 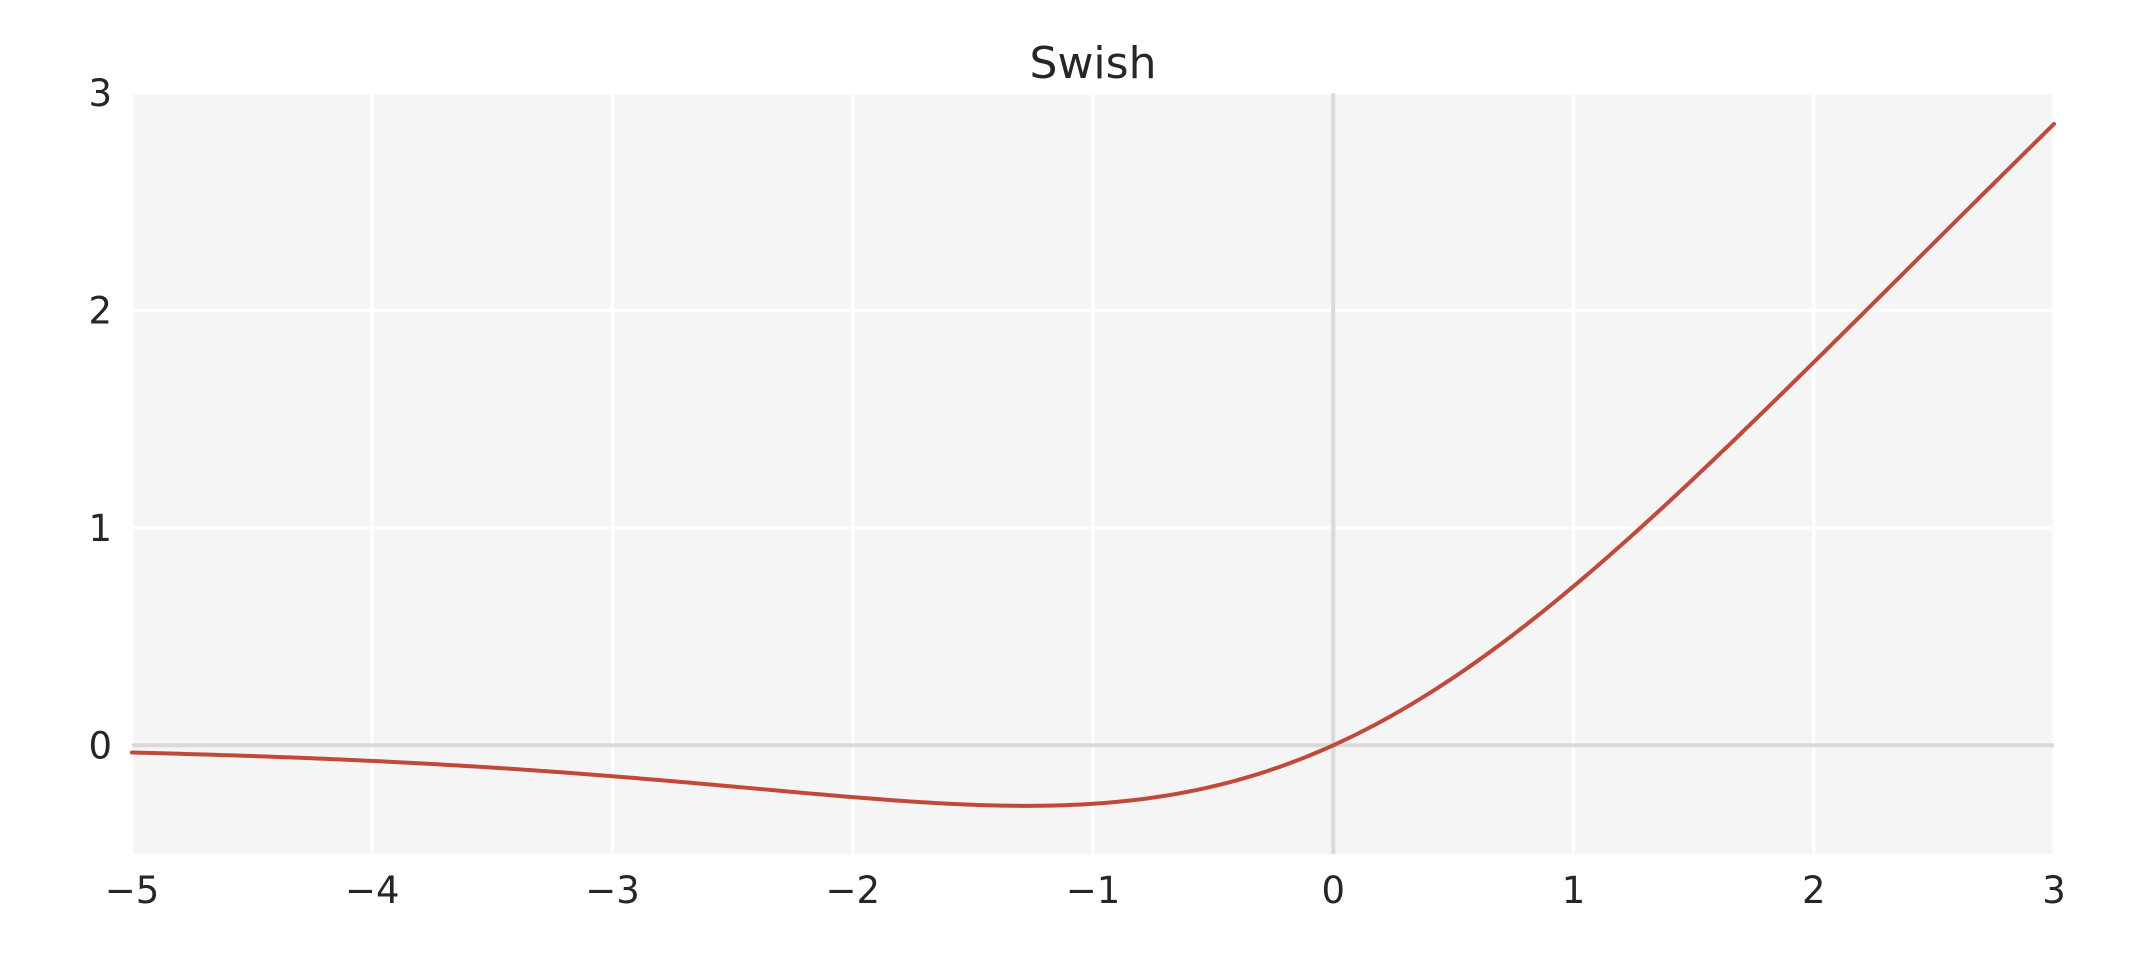 I want to click on x-tick-label: −5, so click(x=132, y=890).